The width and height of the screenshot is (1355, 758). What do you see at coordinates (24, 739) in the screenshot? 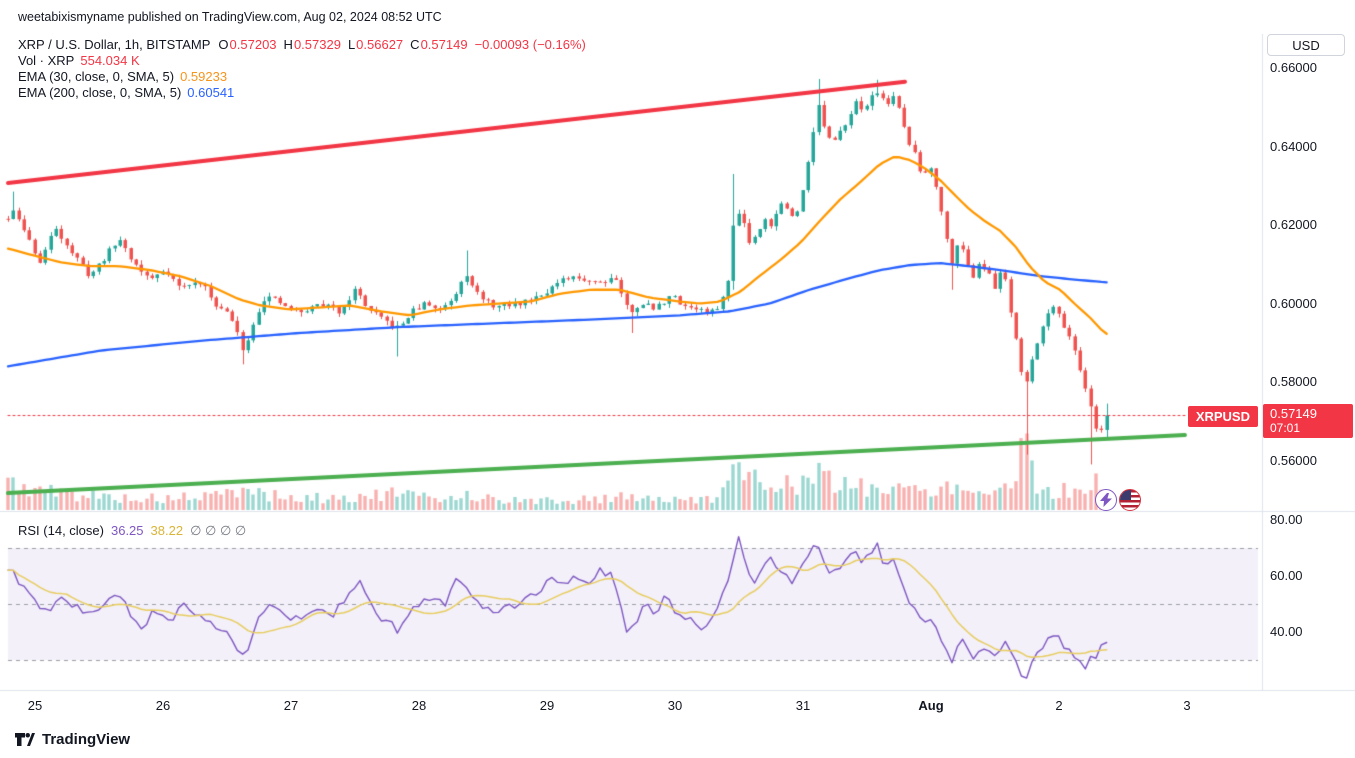
I see `tradingview-logo-icon` at bounding box center [24, 739].